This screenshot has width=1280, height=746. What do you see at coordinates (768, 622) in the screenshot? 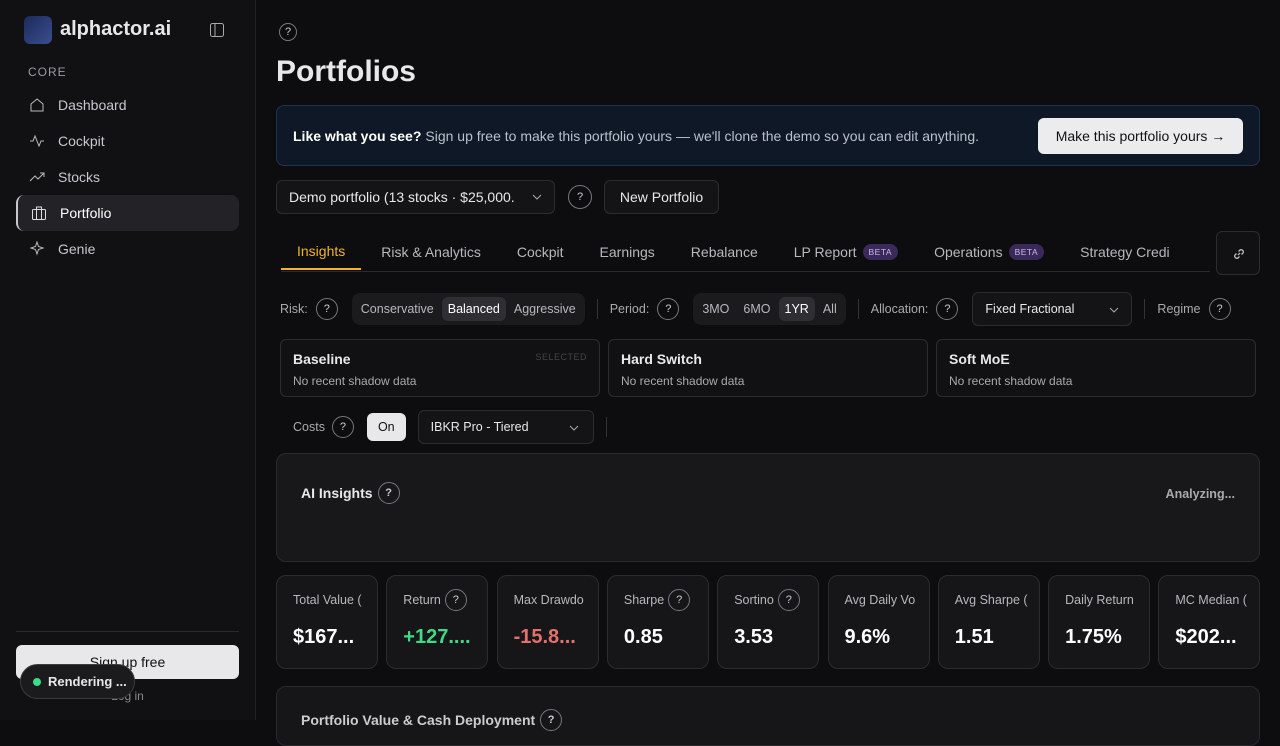
I see `metric-card: Sortino? 3.53` at bounding box center [768, 622].